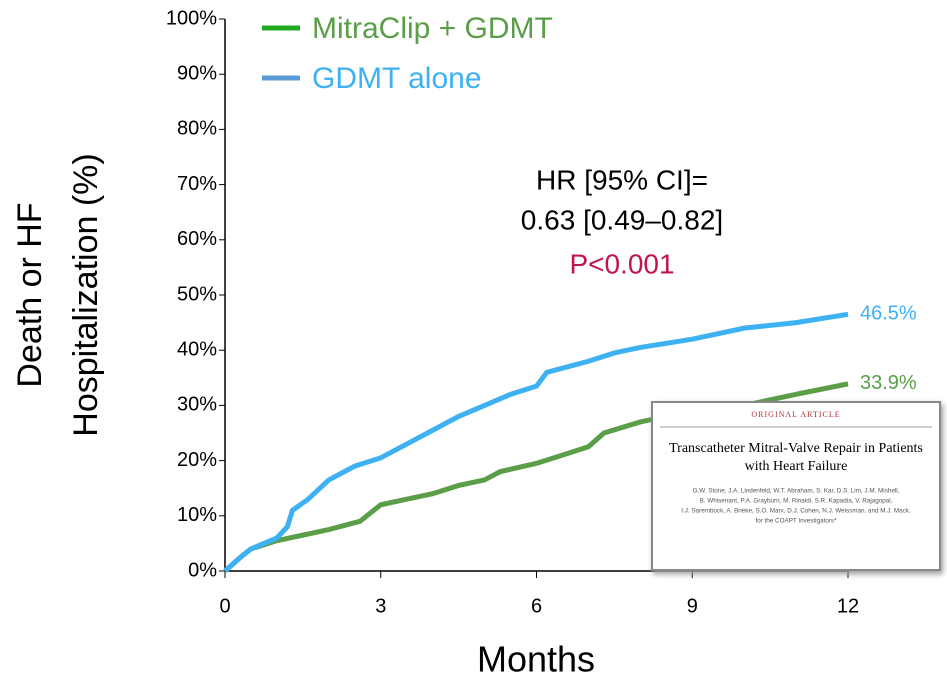 The height and width of the screenshot is (685, 947). I want to click on y-tick-label: 80%, so click(197, 129).